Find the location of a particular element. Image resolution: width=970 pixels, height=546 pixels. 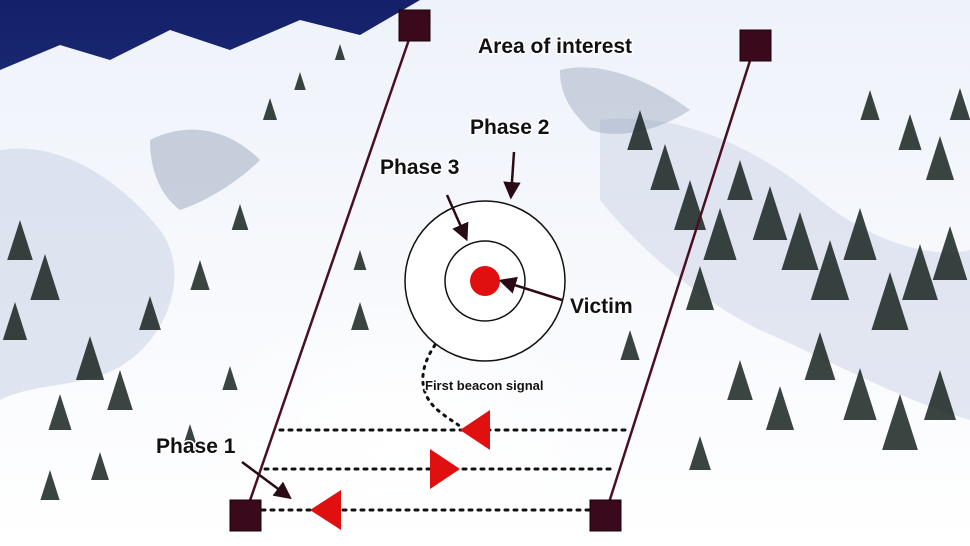

corner-marker-bottom-left is located at coordinates (245, 515).